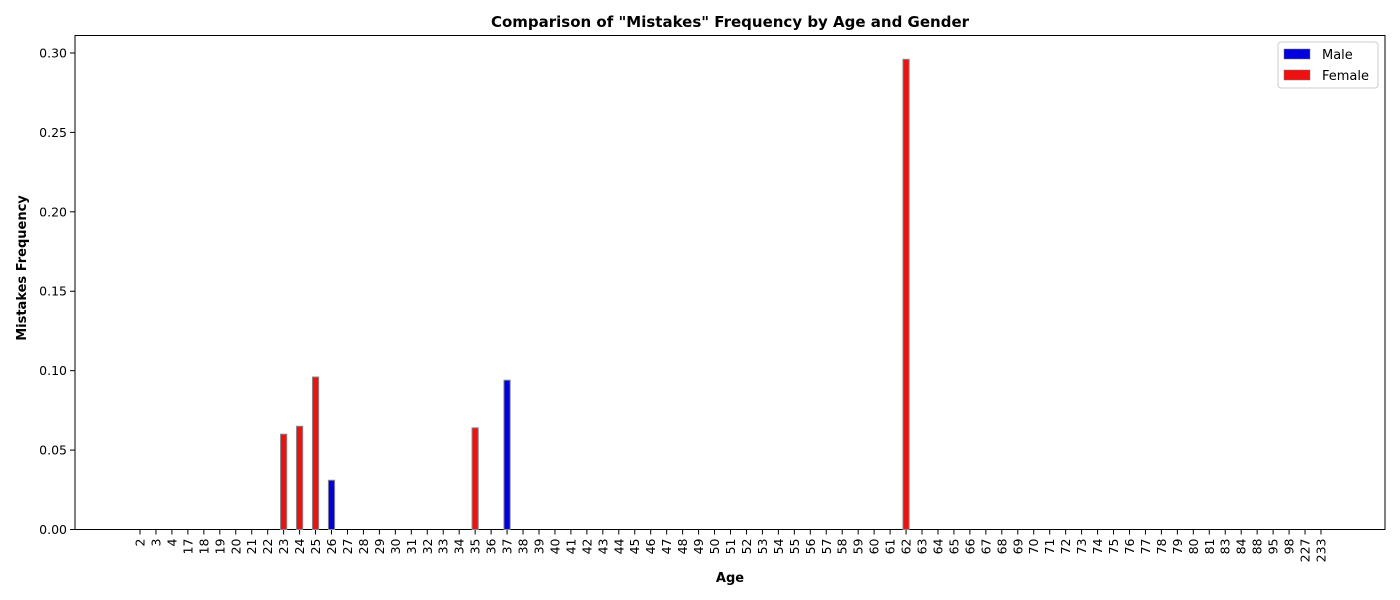  Describe the element at coordinates (1321, 551) in the screenshot. I see `x-tick-label: 233` at that location.